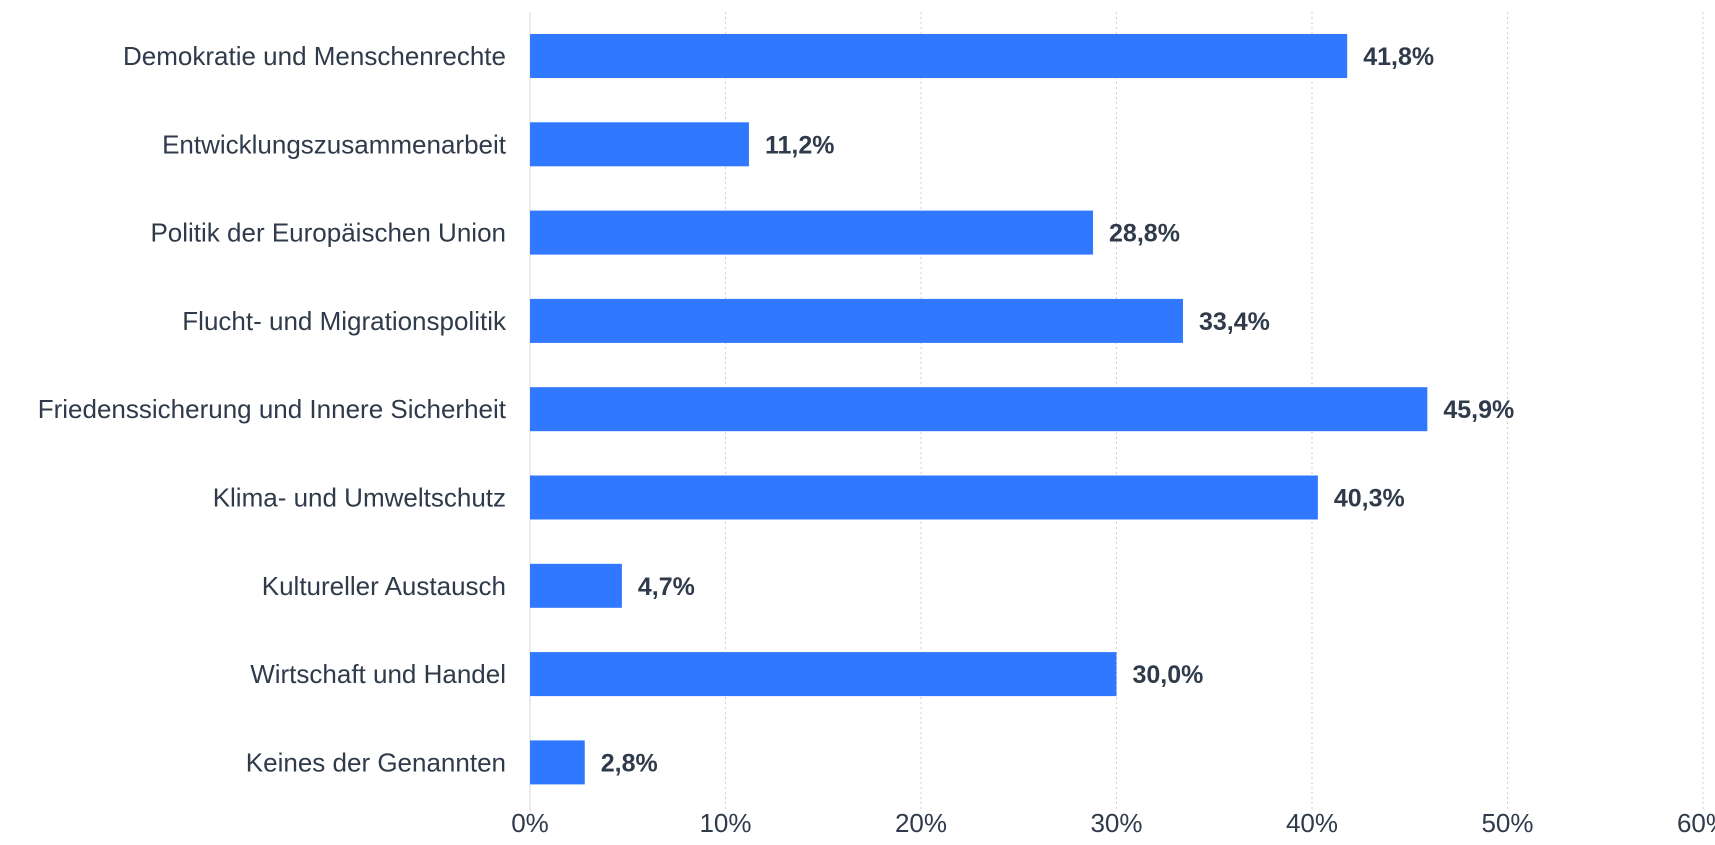 The height and width of the screenshot is (845, 1715). Describe the element at coordinates (1398, 57) in the screenshot. I see `data-label: 41,8%` at that location.